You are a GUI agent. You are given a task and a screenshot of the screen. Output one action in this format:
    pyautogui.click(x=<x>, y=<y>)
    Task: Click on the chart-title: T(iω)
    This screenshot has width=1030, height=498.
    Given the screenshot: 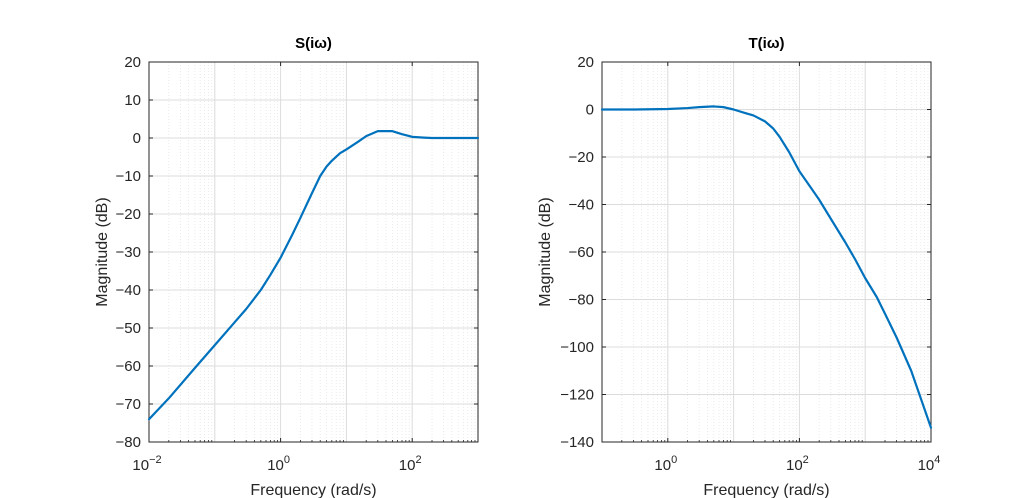 What is the action you would take?
    pyautogui.click(x=767, y=43)
    